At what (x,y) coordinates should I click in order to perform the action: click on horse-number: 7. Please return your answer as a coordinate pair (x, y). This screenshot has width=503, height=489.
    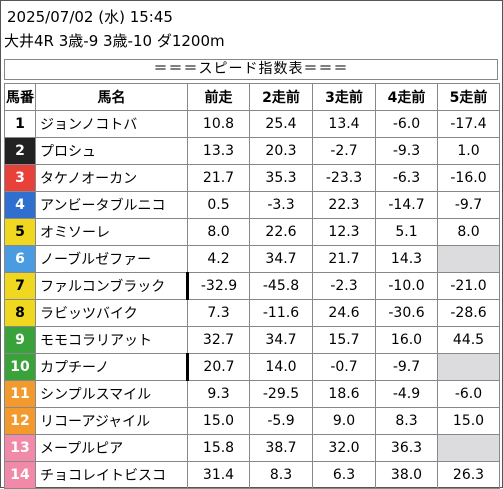
    Looking at the image, I should click on (20, 286).